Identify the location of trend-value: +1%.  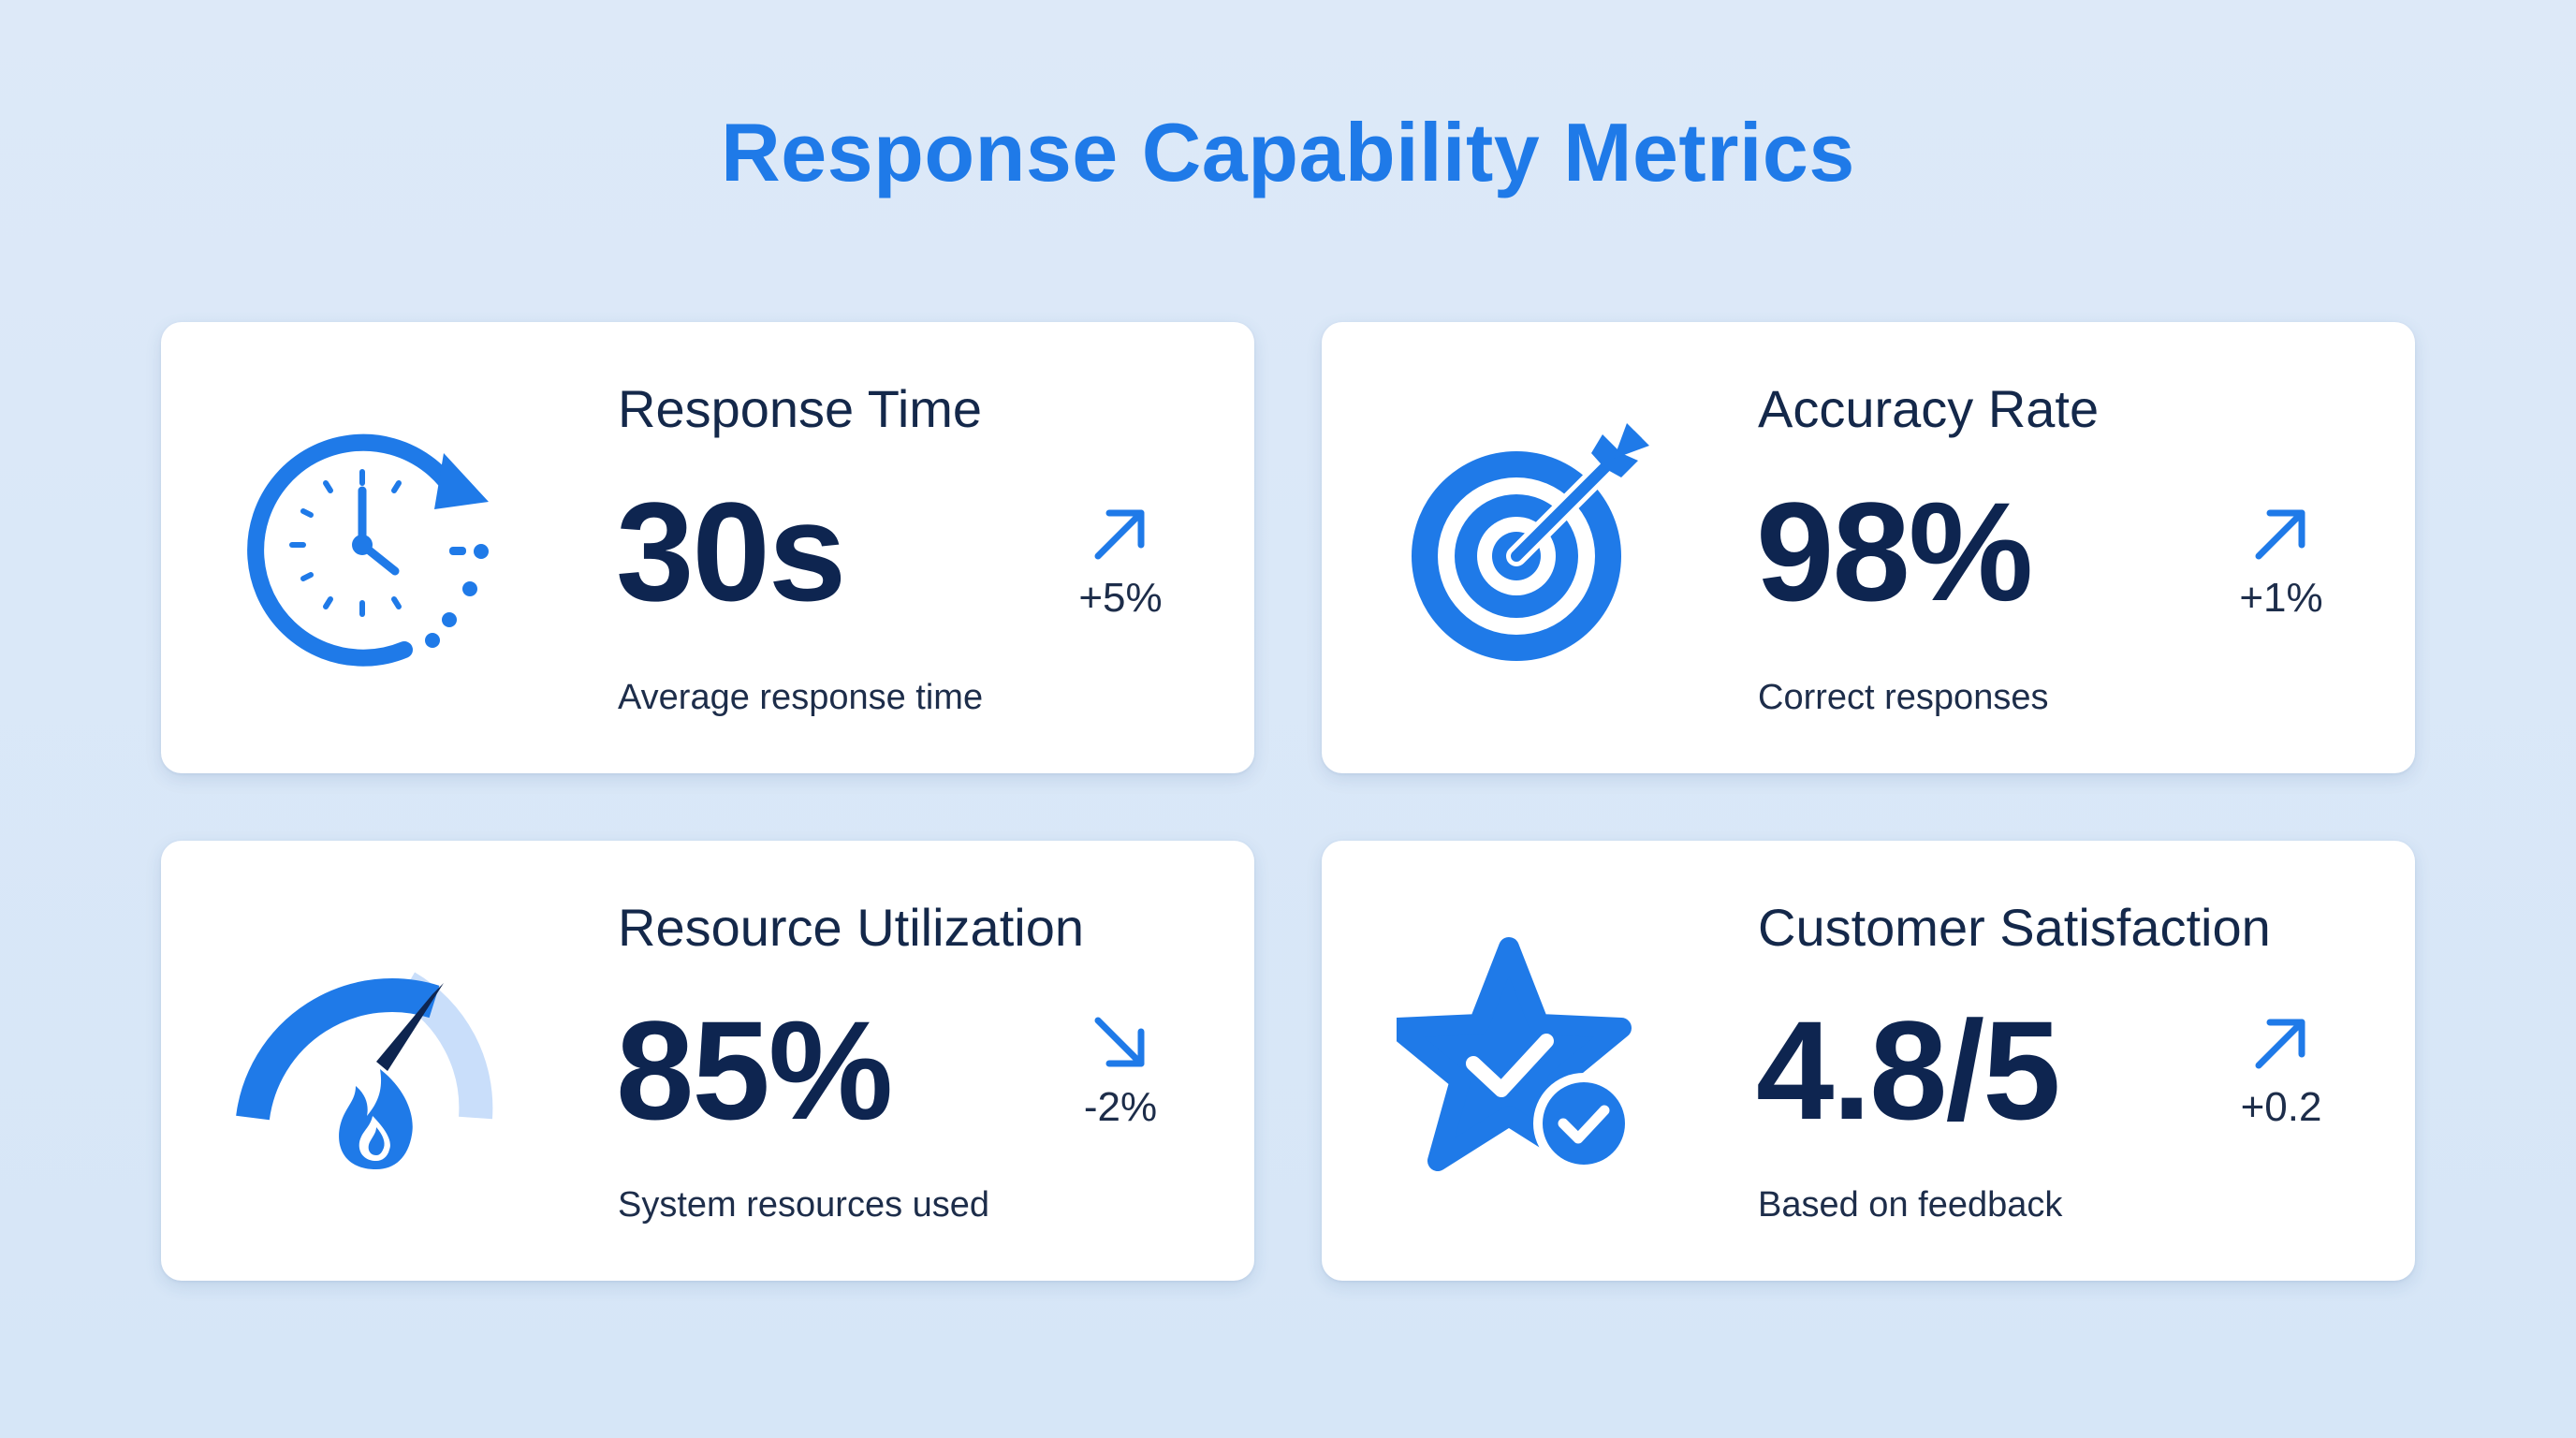
(2281, 598).